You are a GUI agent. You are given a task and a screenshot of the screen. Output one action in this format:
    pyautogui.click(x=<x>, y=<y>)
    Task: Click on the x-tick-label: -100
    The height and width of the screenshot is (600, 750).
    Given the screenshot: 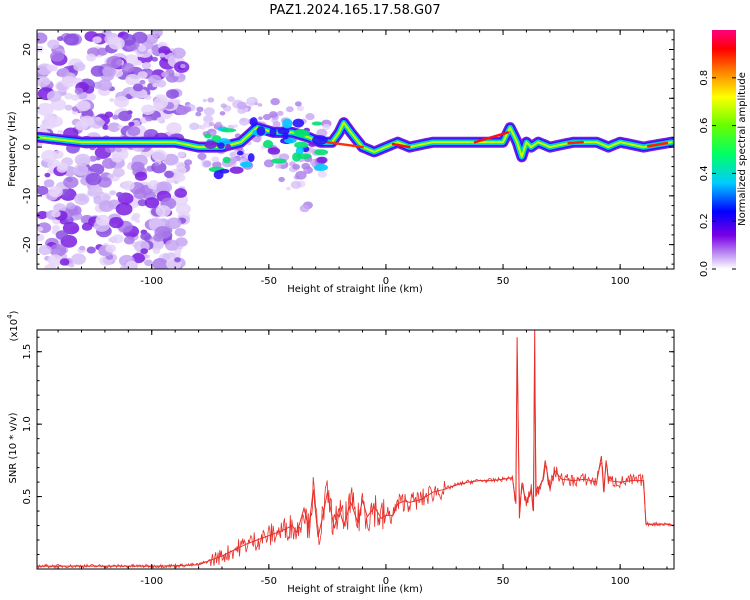 What is the action you would take?
    pyautogui.click(x=151, y=281)
    